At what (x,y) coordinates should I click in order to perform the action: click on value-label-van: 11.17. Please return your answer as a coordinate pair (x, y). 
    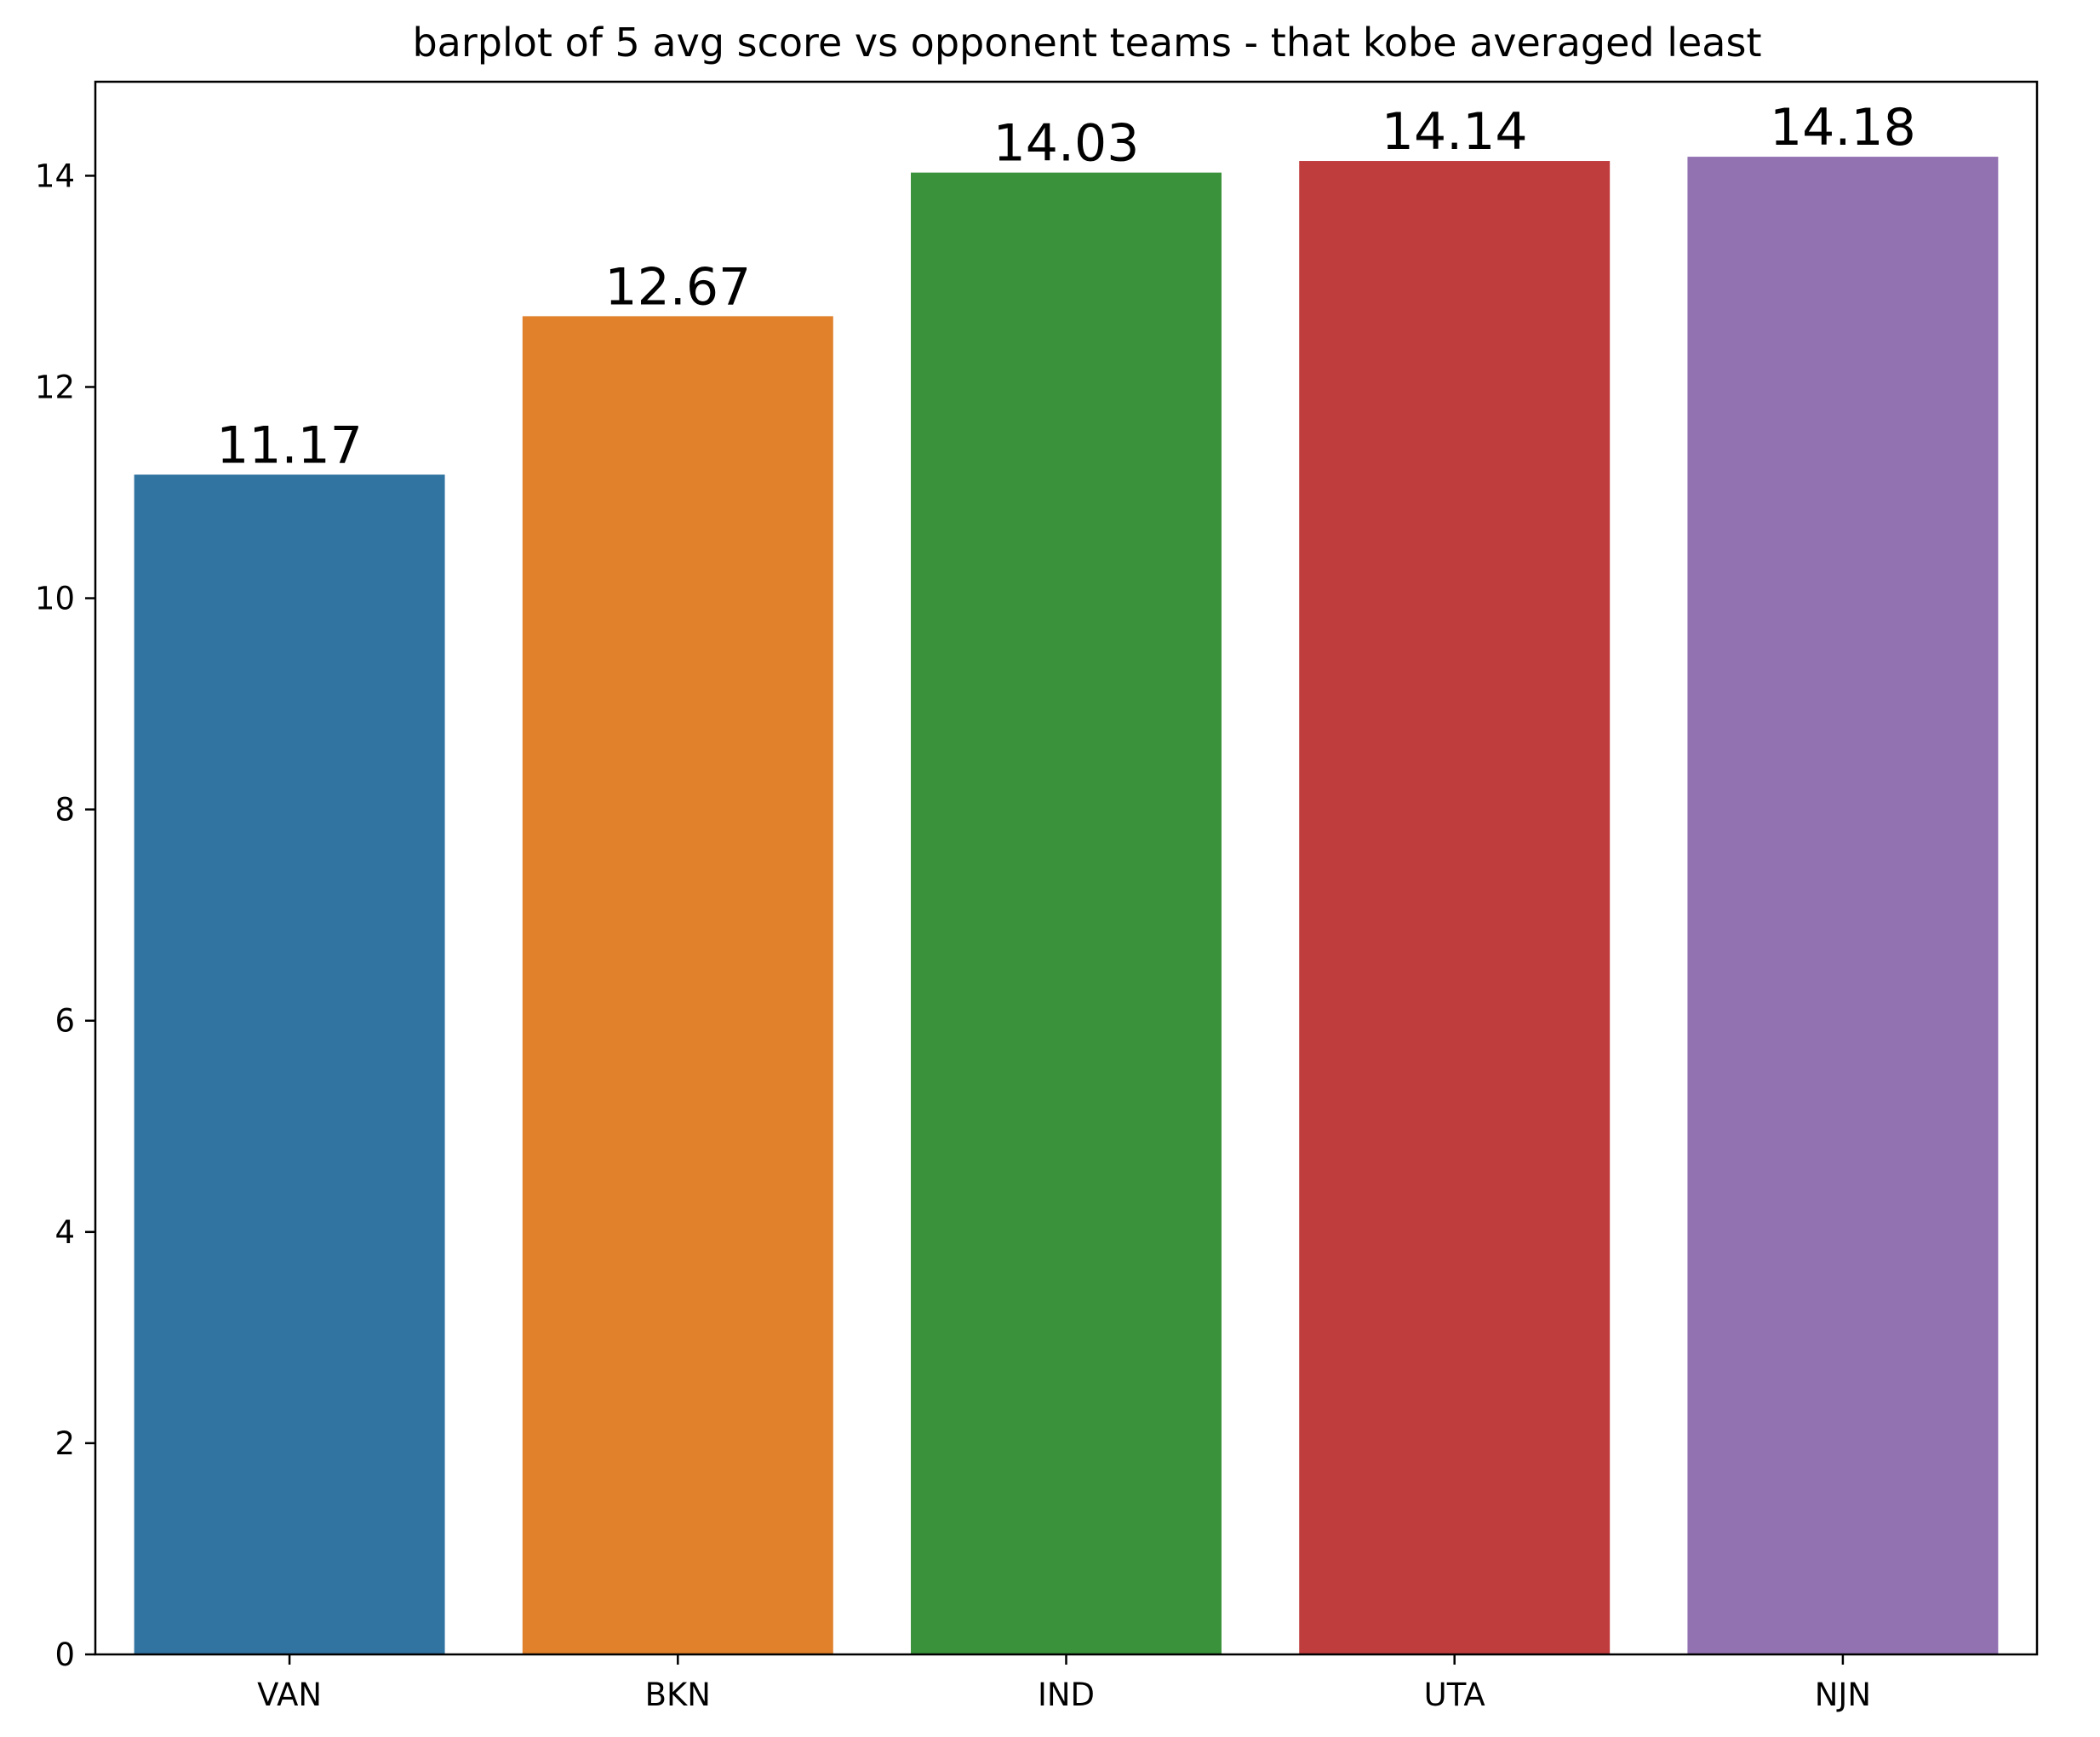
    Looking at the image, I should click on (289, 446).